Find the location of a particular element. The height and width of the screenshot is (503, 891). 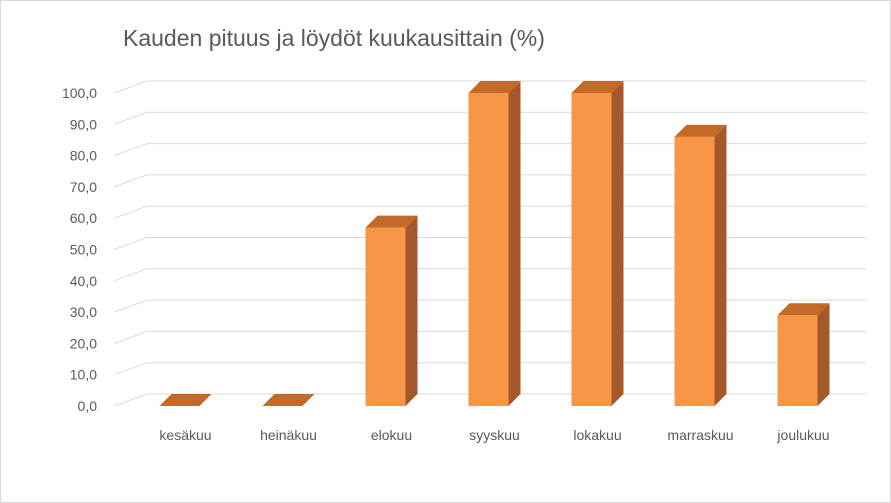

x-tick-label: joulukuu is located at coordinates (802, 435).